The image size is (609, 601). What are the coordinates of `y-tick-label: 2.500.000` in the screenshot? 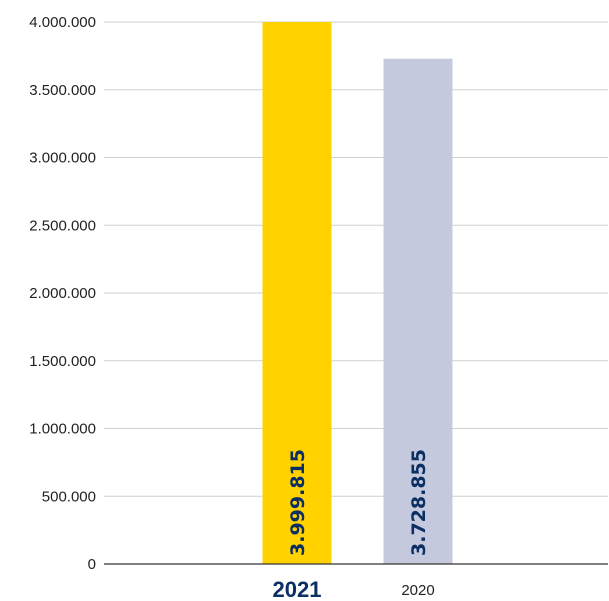 It's located at (62, 225).